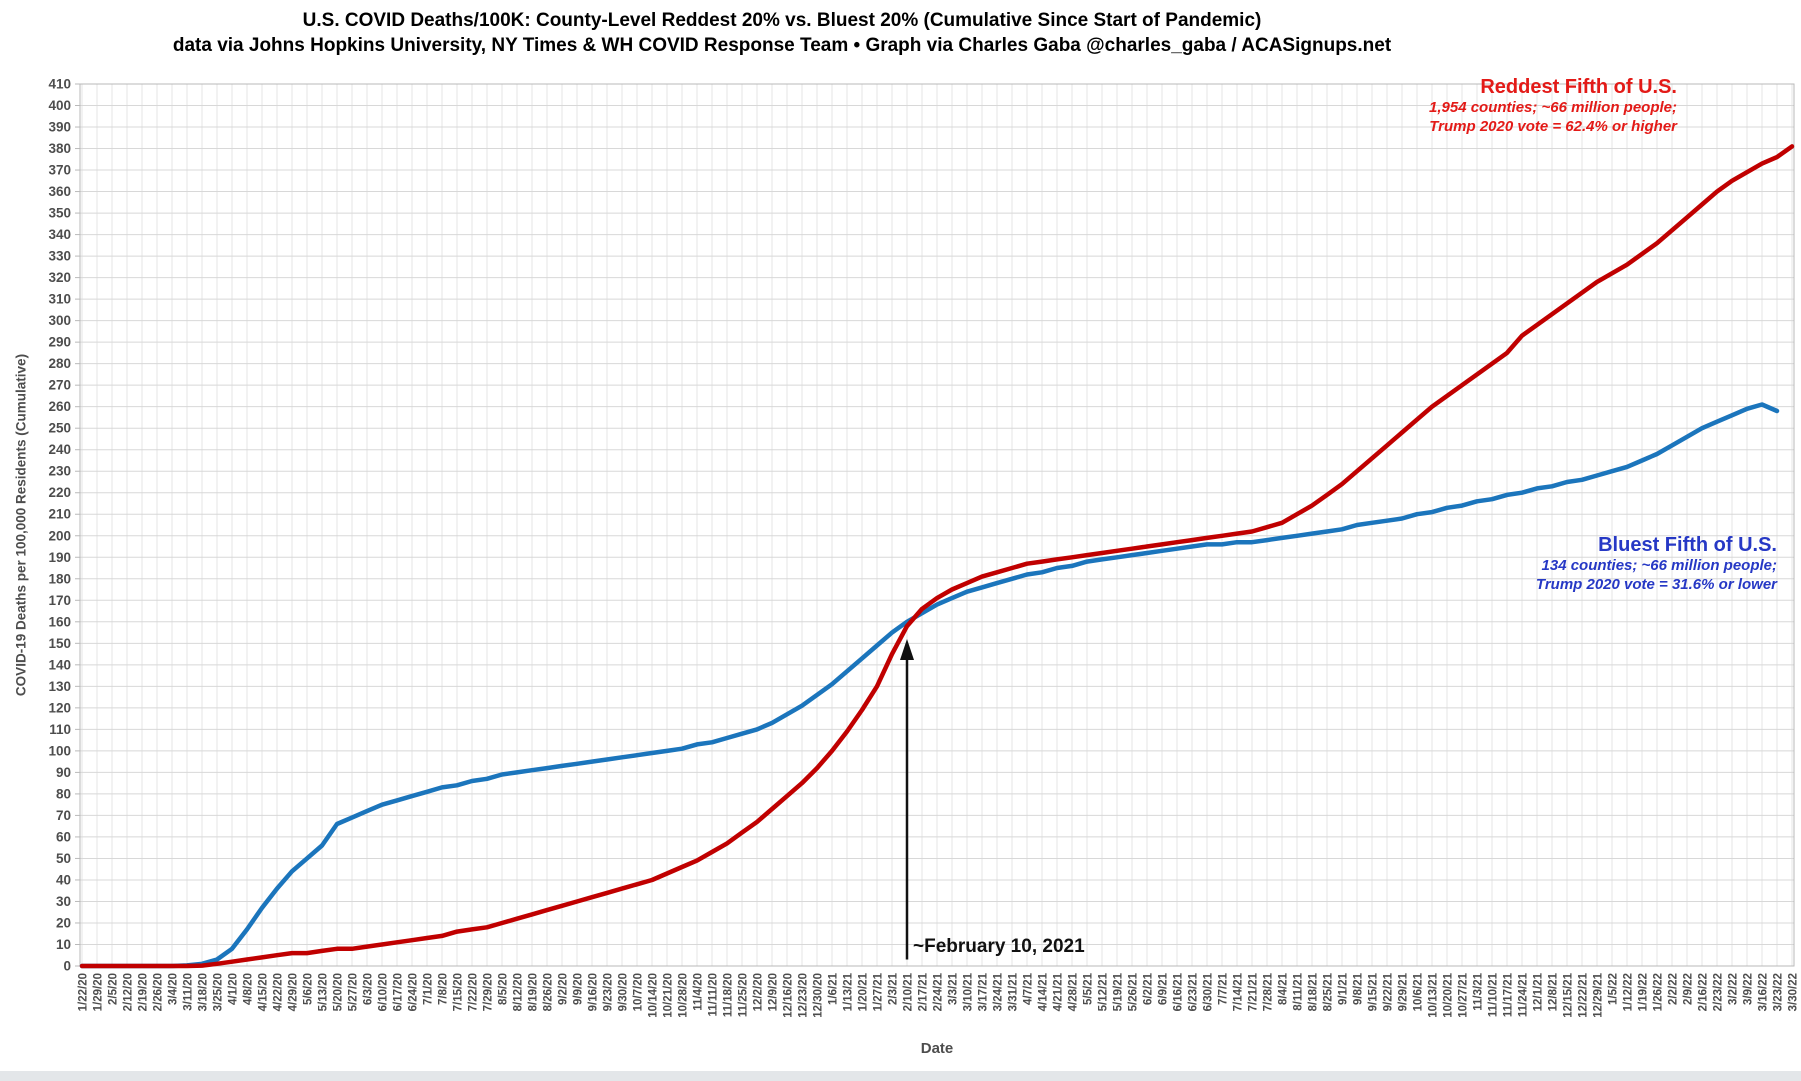  I want to click on x-tick-label: 10/14/20, so click(654, 995).